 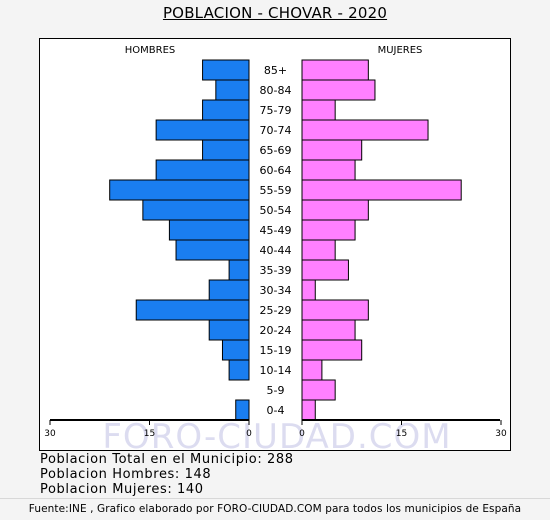 What do you see at coordinates (335, 70) in the screenshot?
I see `bar-women-85+` at bounding box center [335, 70].